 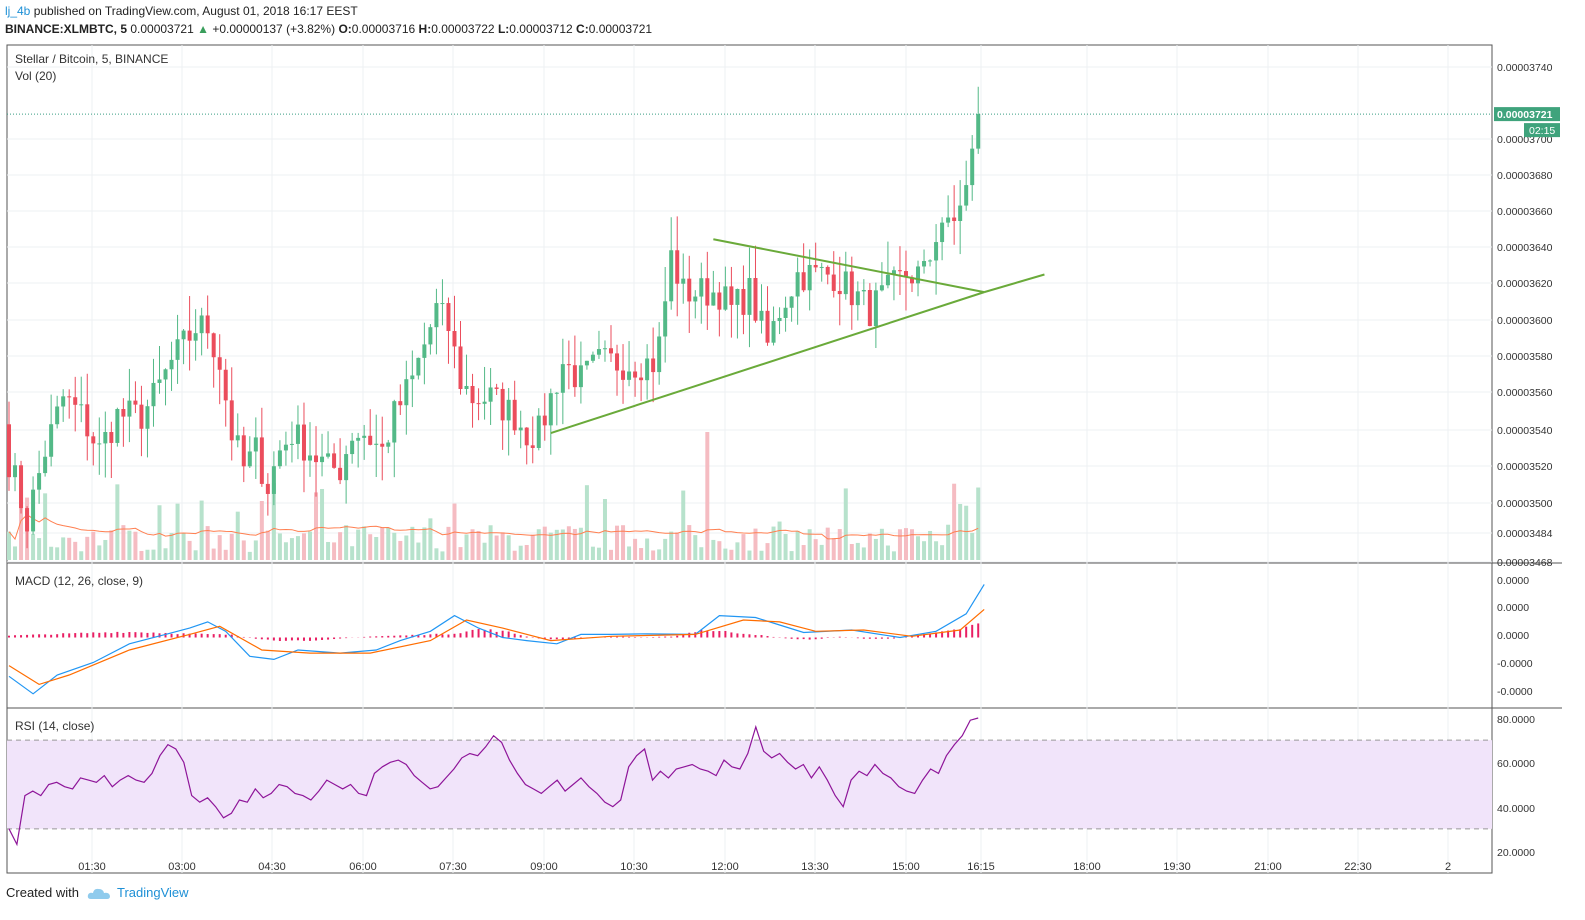 I want to click on x-tick-label: 01:30, so click(x=92, y=867).